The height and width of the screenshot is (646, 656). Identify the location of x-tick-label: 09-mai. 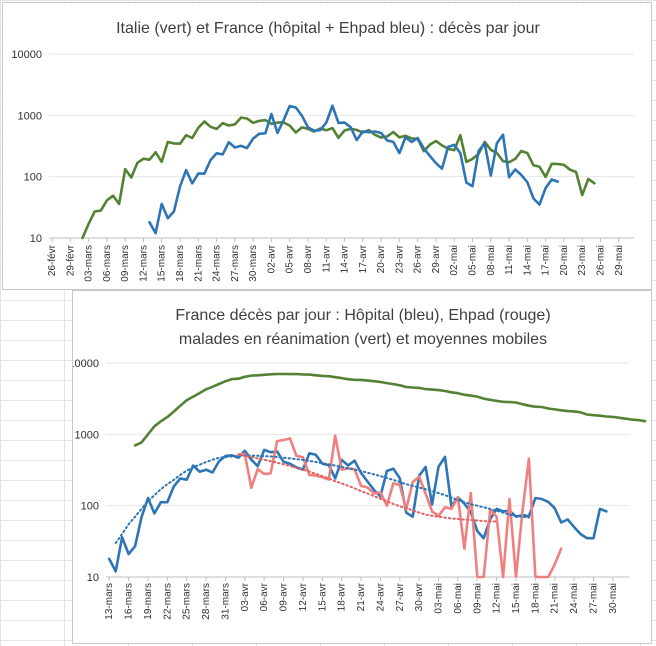
(477, 598).